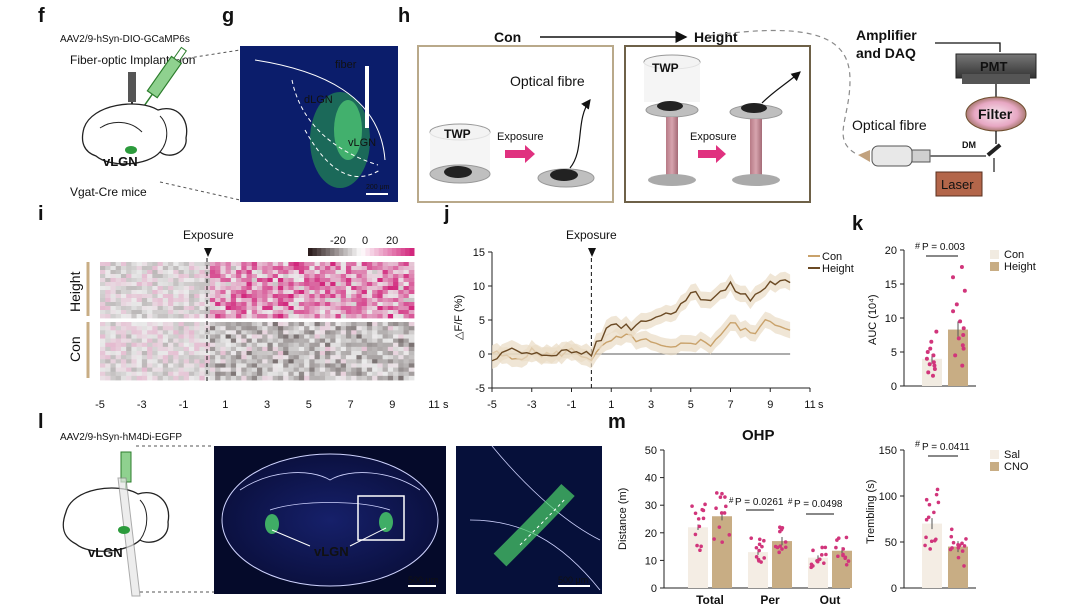 The height and width of the screenshot is (607, 1080). What do you see at coordinates (532, 405) in the screenshot?
I see `x-tick-label: -3` at bounding box center [532, 405].